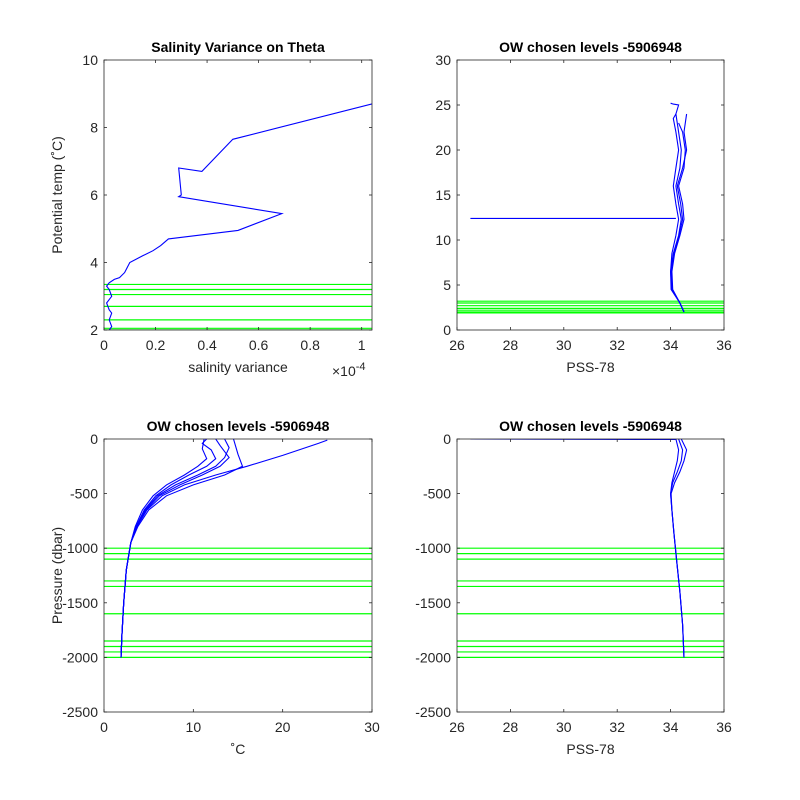  I want to click on x-exponent-power: -4, so click(361, 367).